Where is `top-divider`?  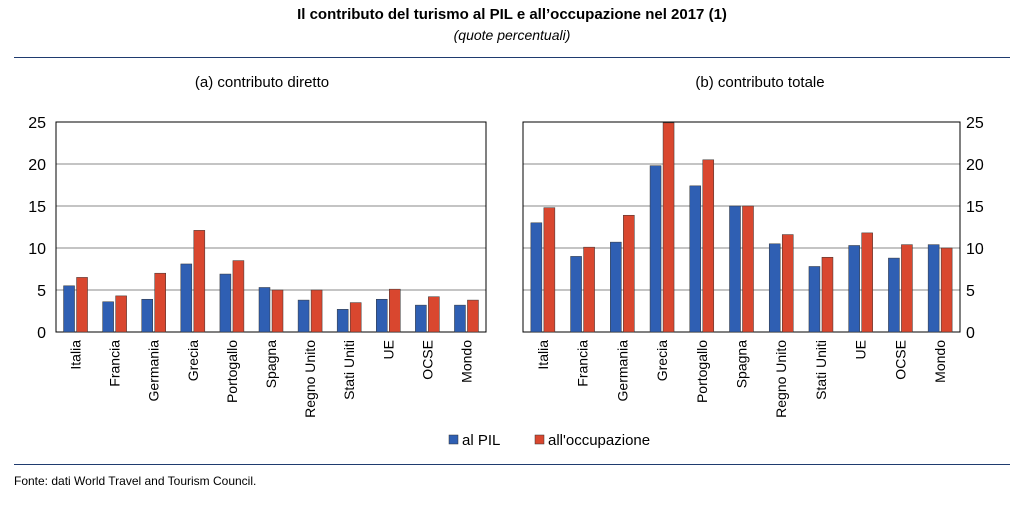 top-divider is located at coordinates (512, 57).